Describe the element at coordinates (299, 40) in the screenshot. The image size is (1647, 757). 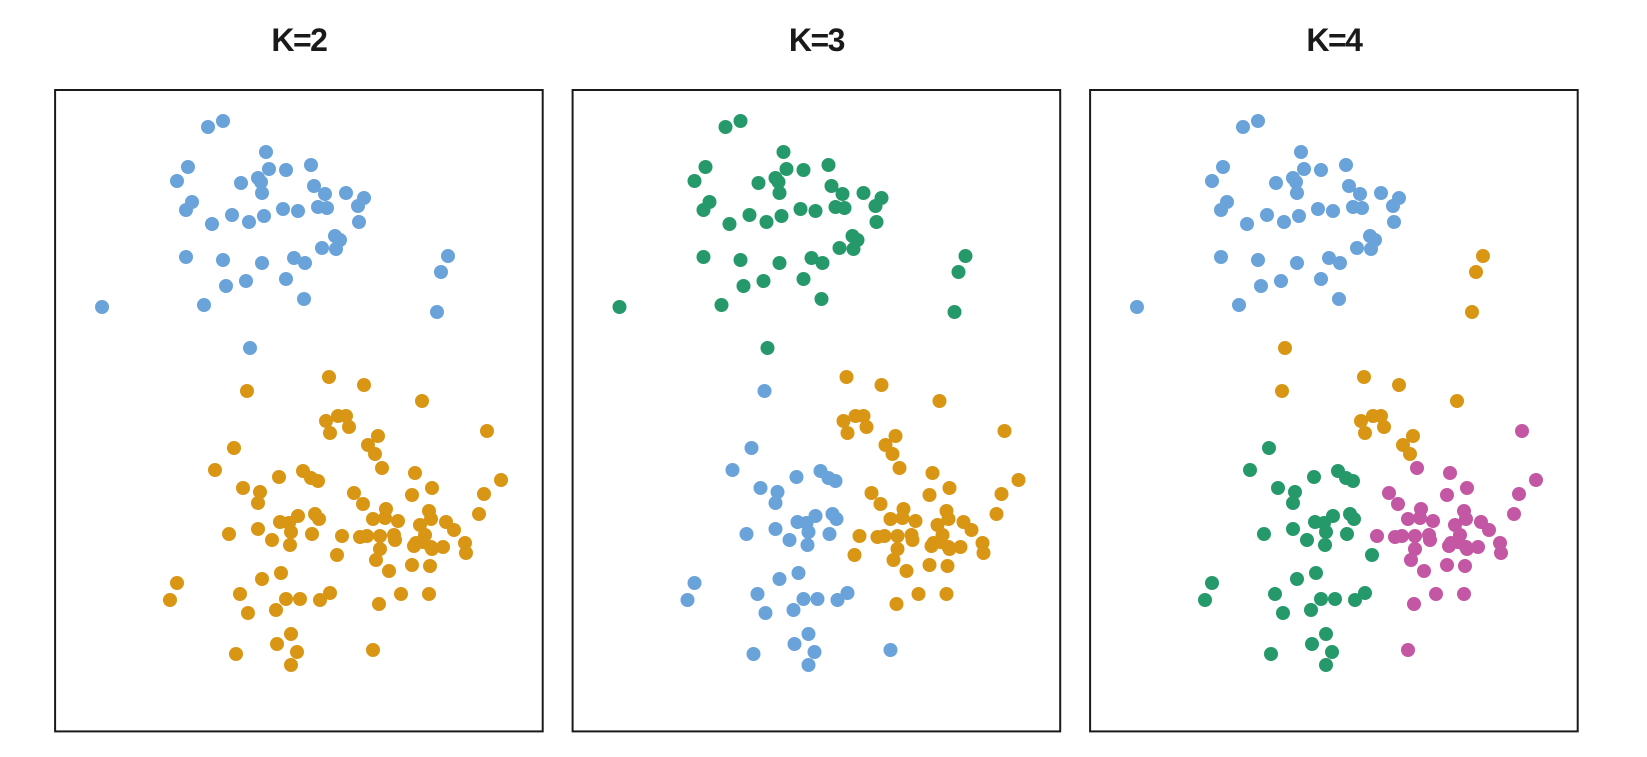
I see `svg-text: K=2` at that location.